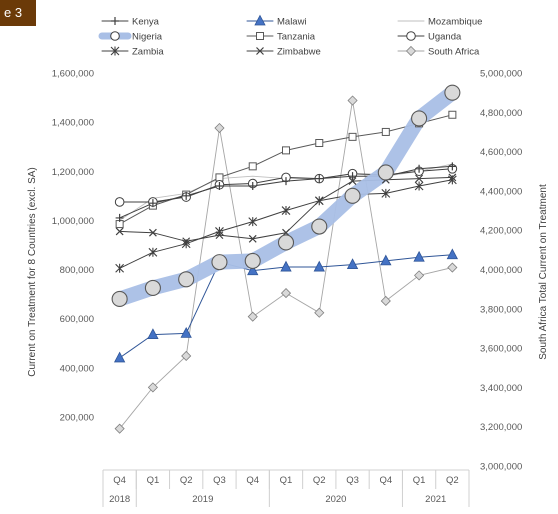 The width and height of the screenshot is (558, 514). What do you see at coordinates (501, 113) in the screenshot?
I see `right-tick-label: 4,800,000` at bounding box center [501, 113].